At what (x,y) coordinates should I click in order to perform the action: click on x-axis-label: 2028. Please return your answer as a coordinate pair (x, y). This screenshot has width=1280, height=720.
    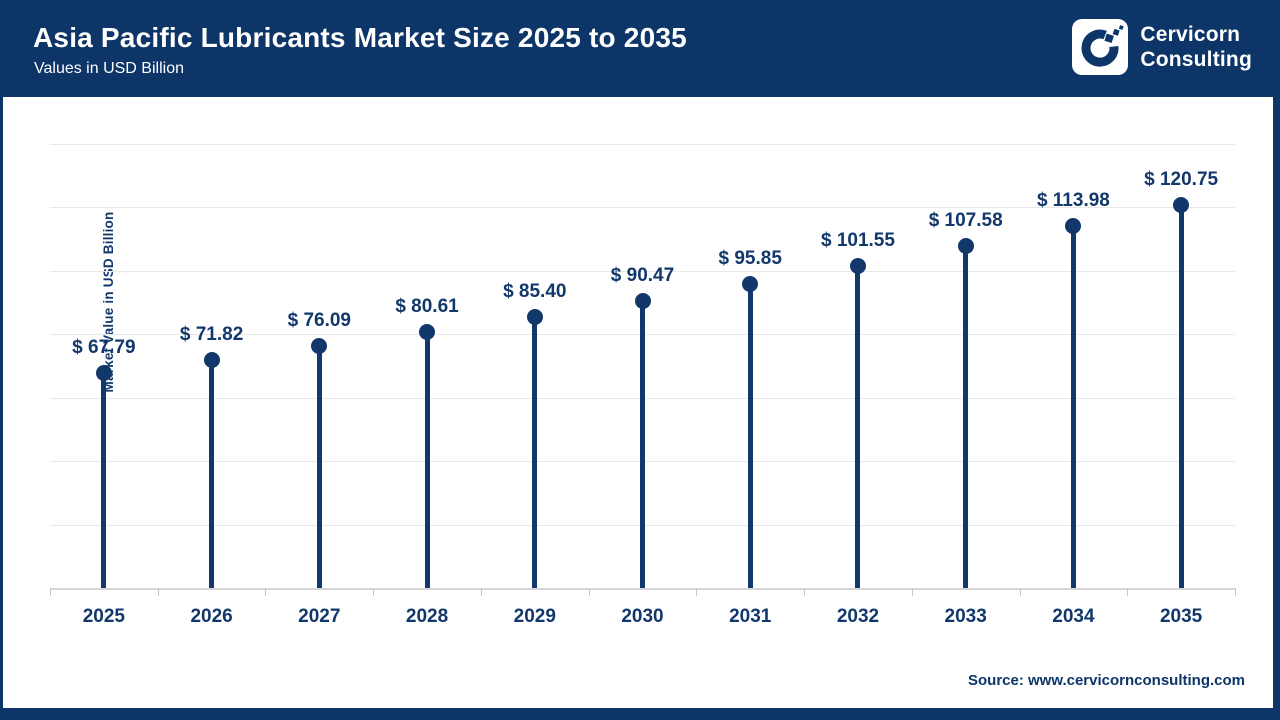
    Looking at the image, I should click on (427, 616).